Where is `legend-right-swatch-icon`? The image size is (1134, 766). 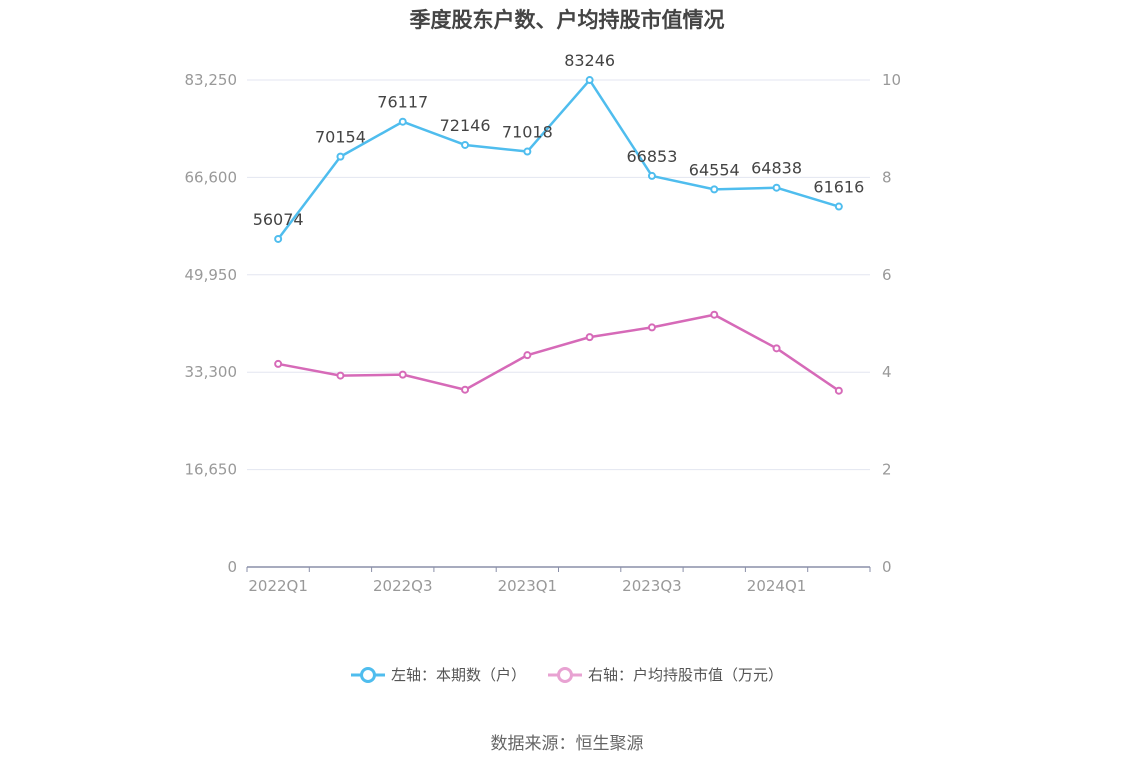 legend-right-swatch-icon is located at coordinates (565, 674).